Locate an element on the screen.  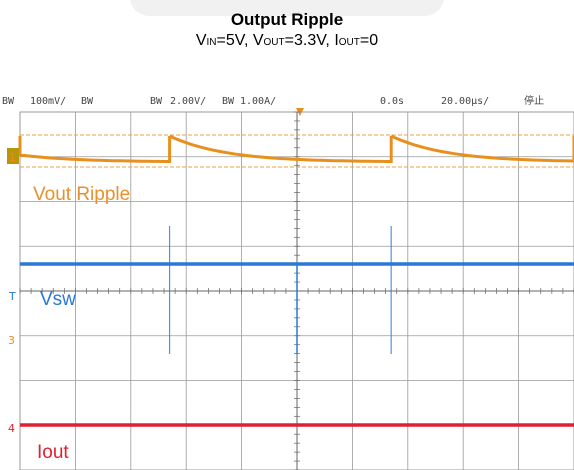
run-state-label: 停止 is located at coordinates (534, 100).